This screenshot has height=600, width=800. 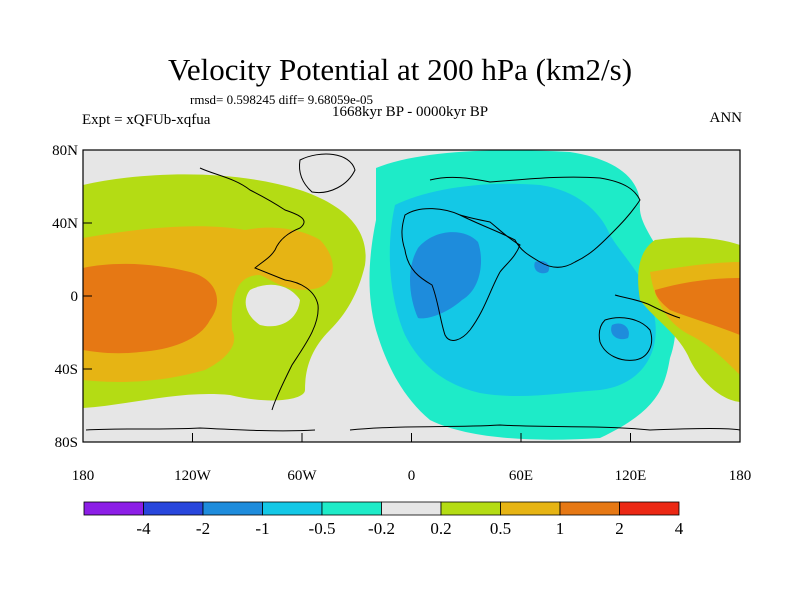 I want to click on negative-region-blue-australia, so click(x=620, y=331).